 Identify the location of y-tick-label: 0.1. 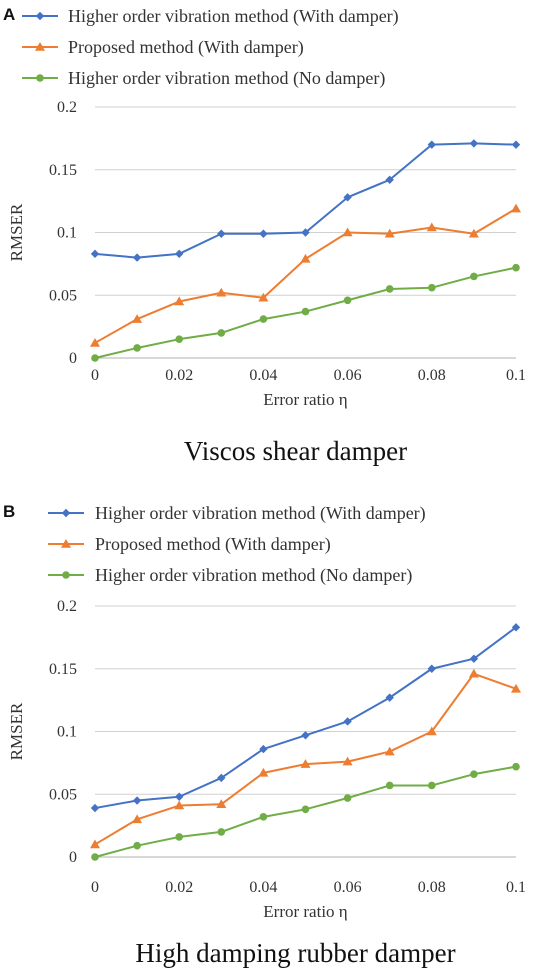
(67, 732).